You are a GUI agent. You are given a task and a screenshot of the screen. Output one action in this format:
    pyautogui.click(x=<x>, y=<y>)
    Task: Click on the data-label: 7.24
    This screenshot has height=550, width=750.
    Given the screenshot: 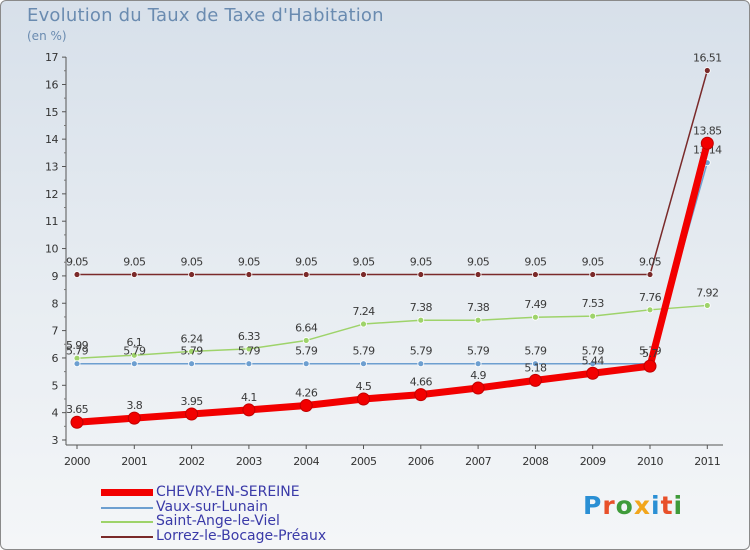 What is the action you would take?
    pyautogui.click(x=363, y=311)
    